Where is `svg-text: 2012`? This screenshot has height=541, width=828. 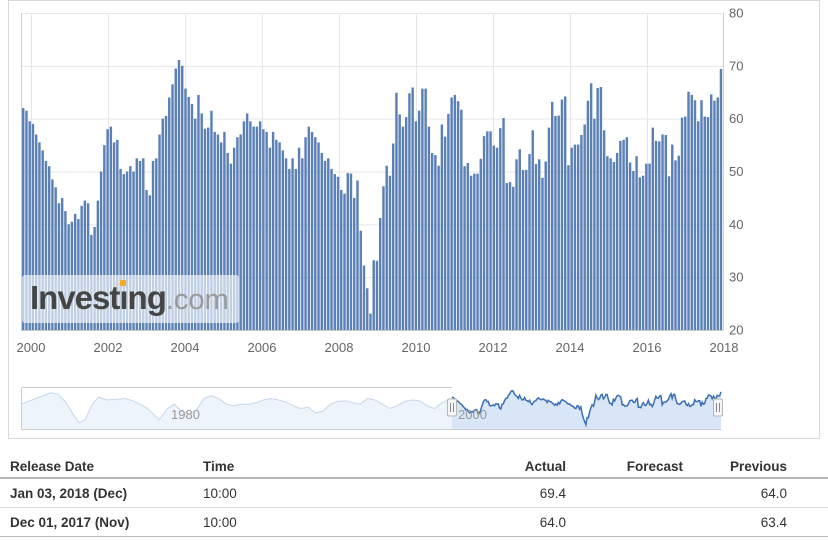 svg-text: 2012 is located at coordinates (493, 347).